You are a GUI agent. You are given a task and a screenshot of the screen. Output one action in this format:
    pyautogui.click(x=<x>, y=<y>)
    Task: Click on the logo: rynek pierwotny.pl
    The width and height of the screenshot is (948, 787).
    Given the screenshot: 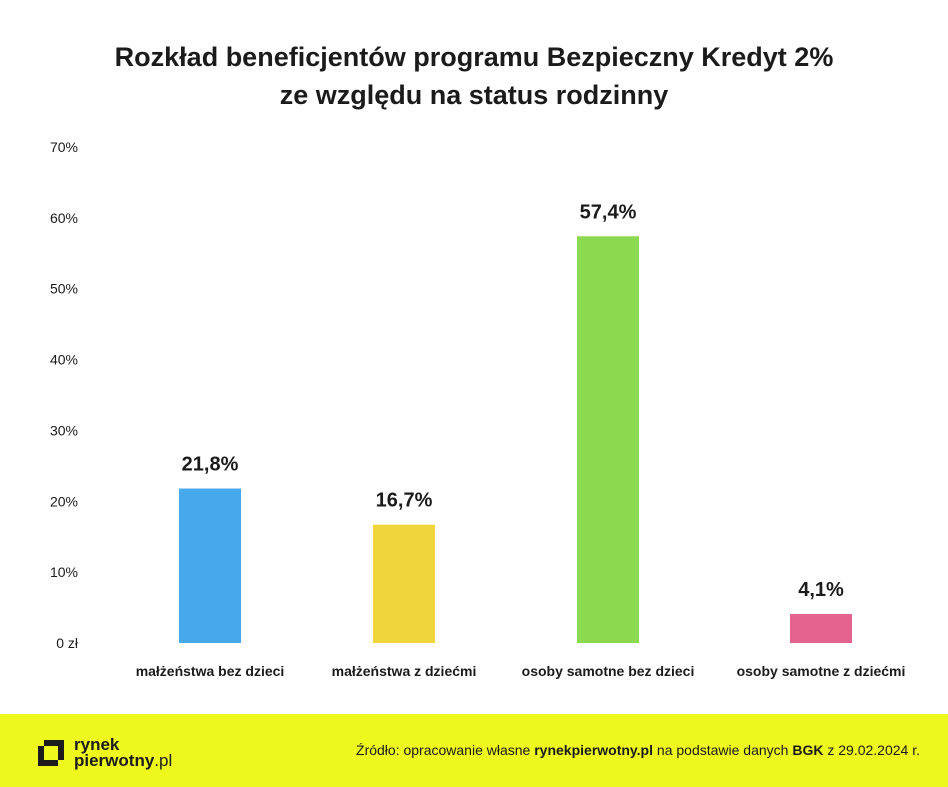 What is the action you would take?
    pyautogui.click(x=104, y=752)
    